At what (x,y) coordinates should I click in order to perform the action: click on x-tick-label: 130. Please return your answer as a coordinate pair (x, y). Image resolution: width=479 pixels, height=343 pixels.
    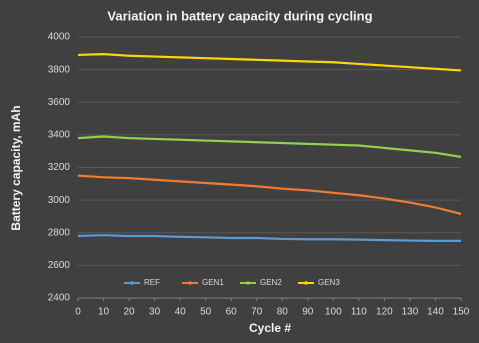
    Looking at the image, I should click on (410, 312).